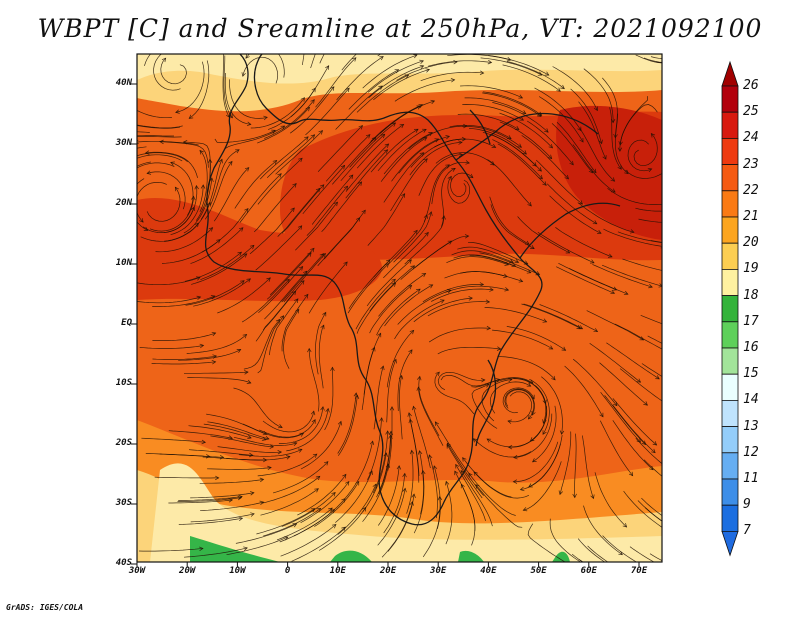  What do you see at coordinates (123, 83) in the screenshot?
I see `lat-label: 40N` at bounding box center [123, 83].